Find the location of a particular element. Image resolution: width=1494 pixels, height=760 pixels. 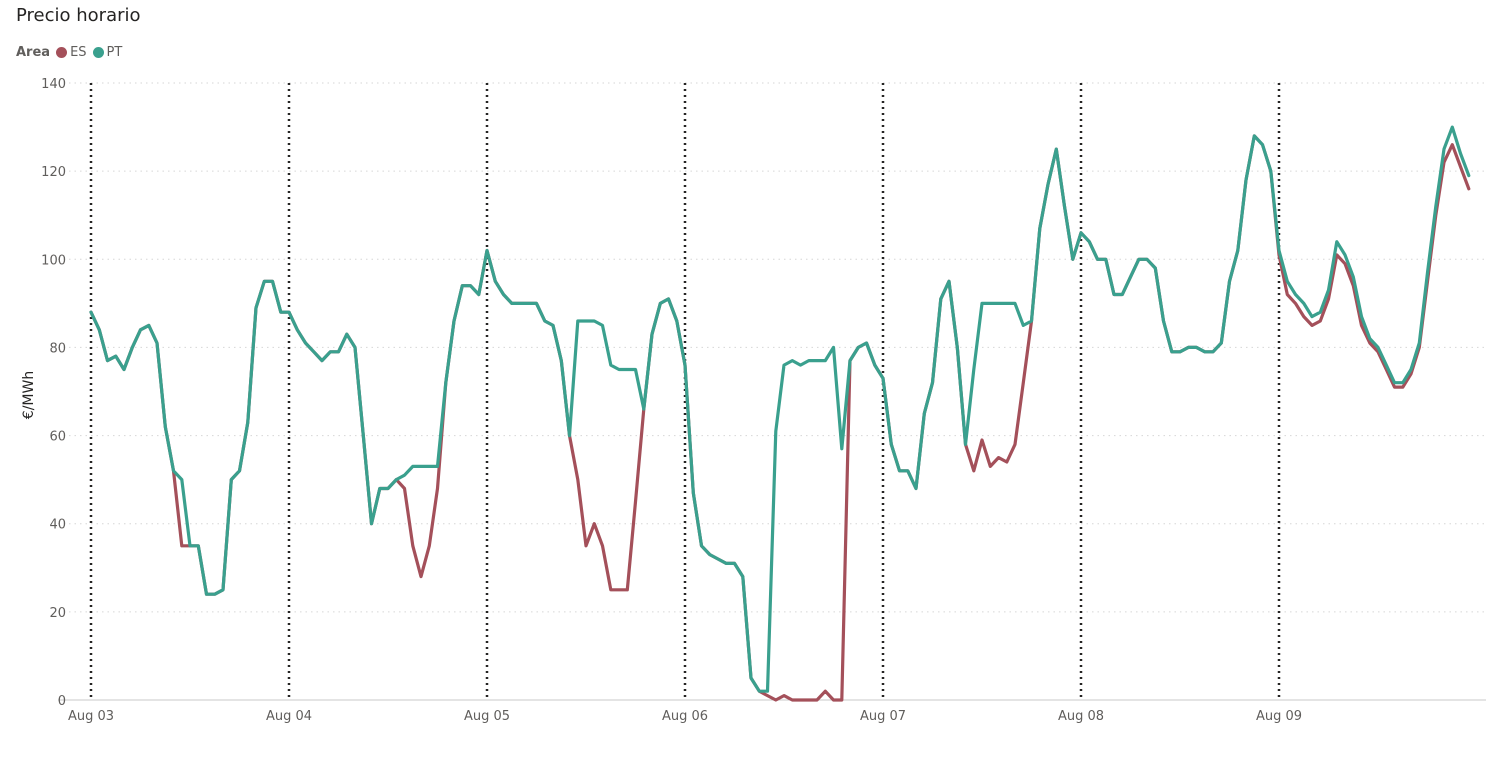

y-tick-label: 80 is located at coordinates (57, 348).